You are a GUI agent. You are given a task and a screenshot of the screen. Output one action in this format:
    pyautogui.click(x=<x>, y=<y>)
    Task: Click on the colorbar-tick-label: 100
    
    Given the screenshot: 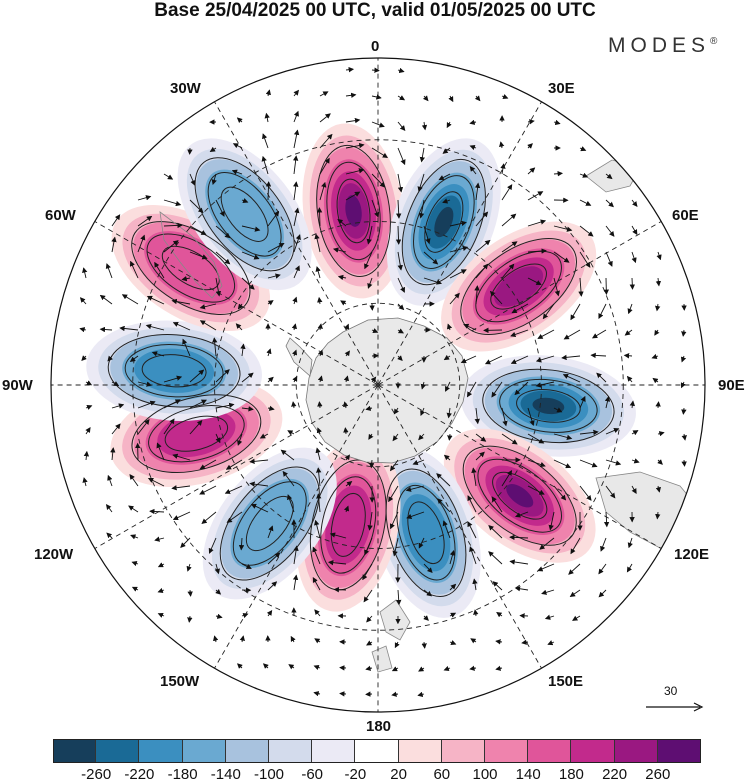 What is the action you would take?
    pyautogui.click(x=485, y=774)
    